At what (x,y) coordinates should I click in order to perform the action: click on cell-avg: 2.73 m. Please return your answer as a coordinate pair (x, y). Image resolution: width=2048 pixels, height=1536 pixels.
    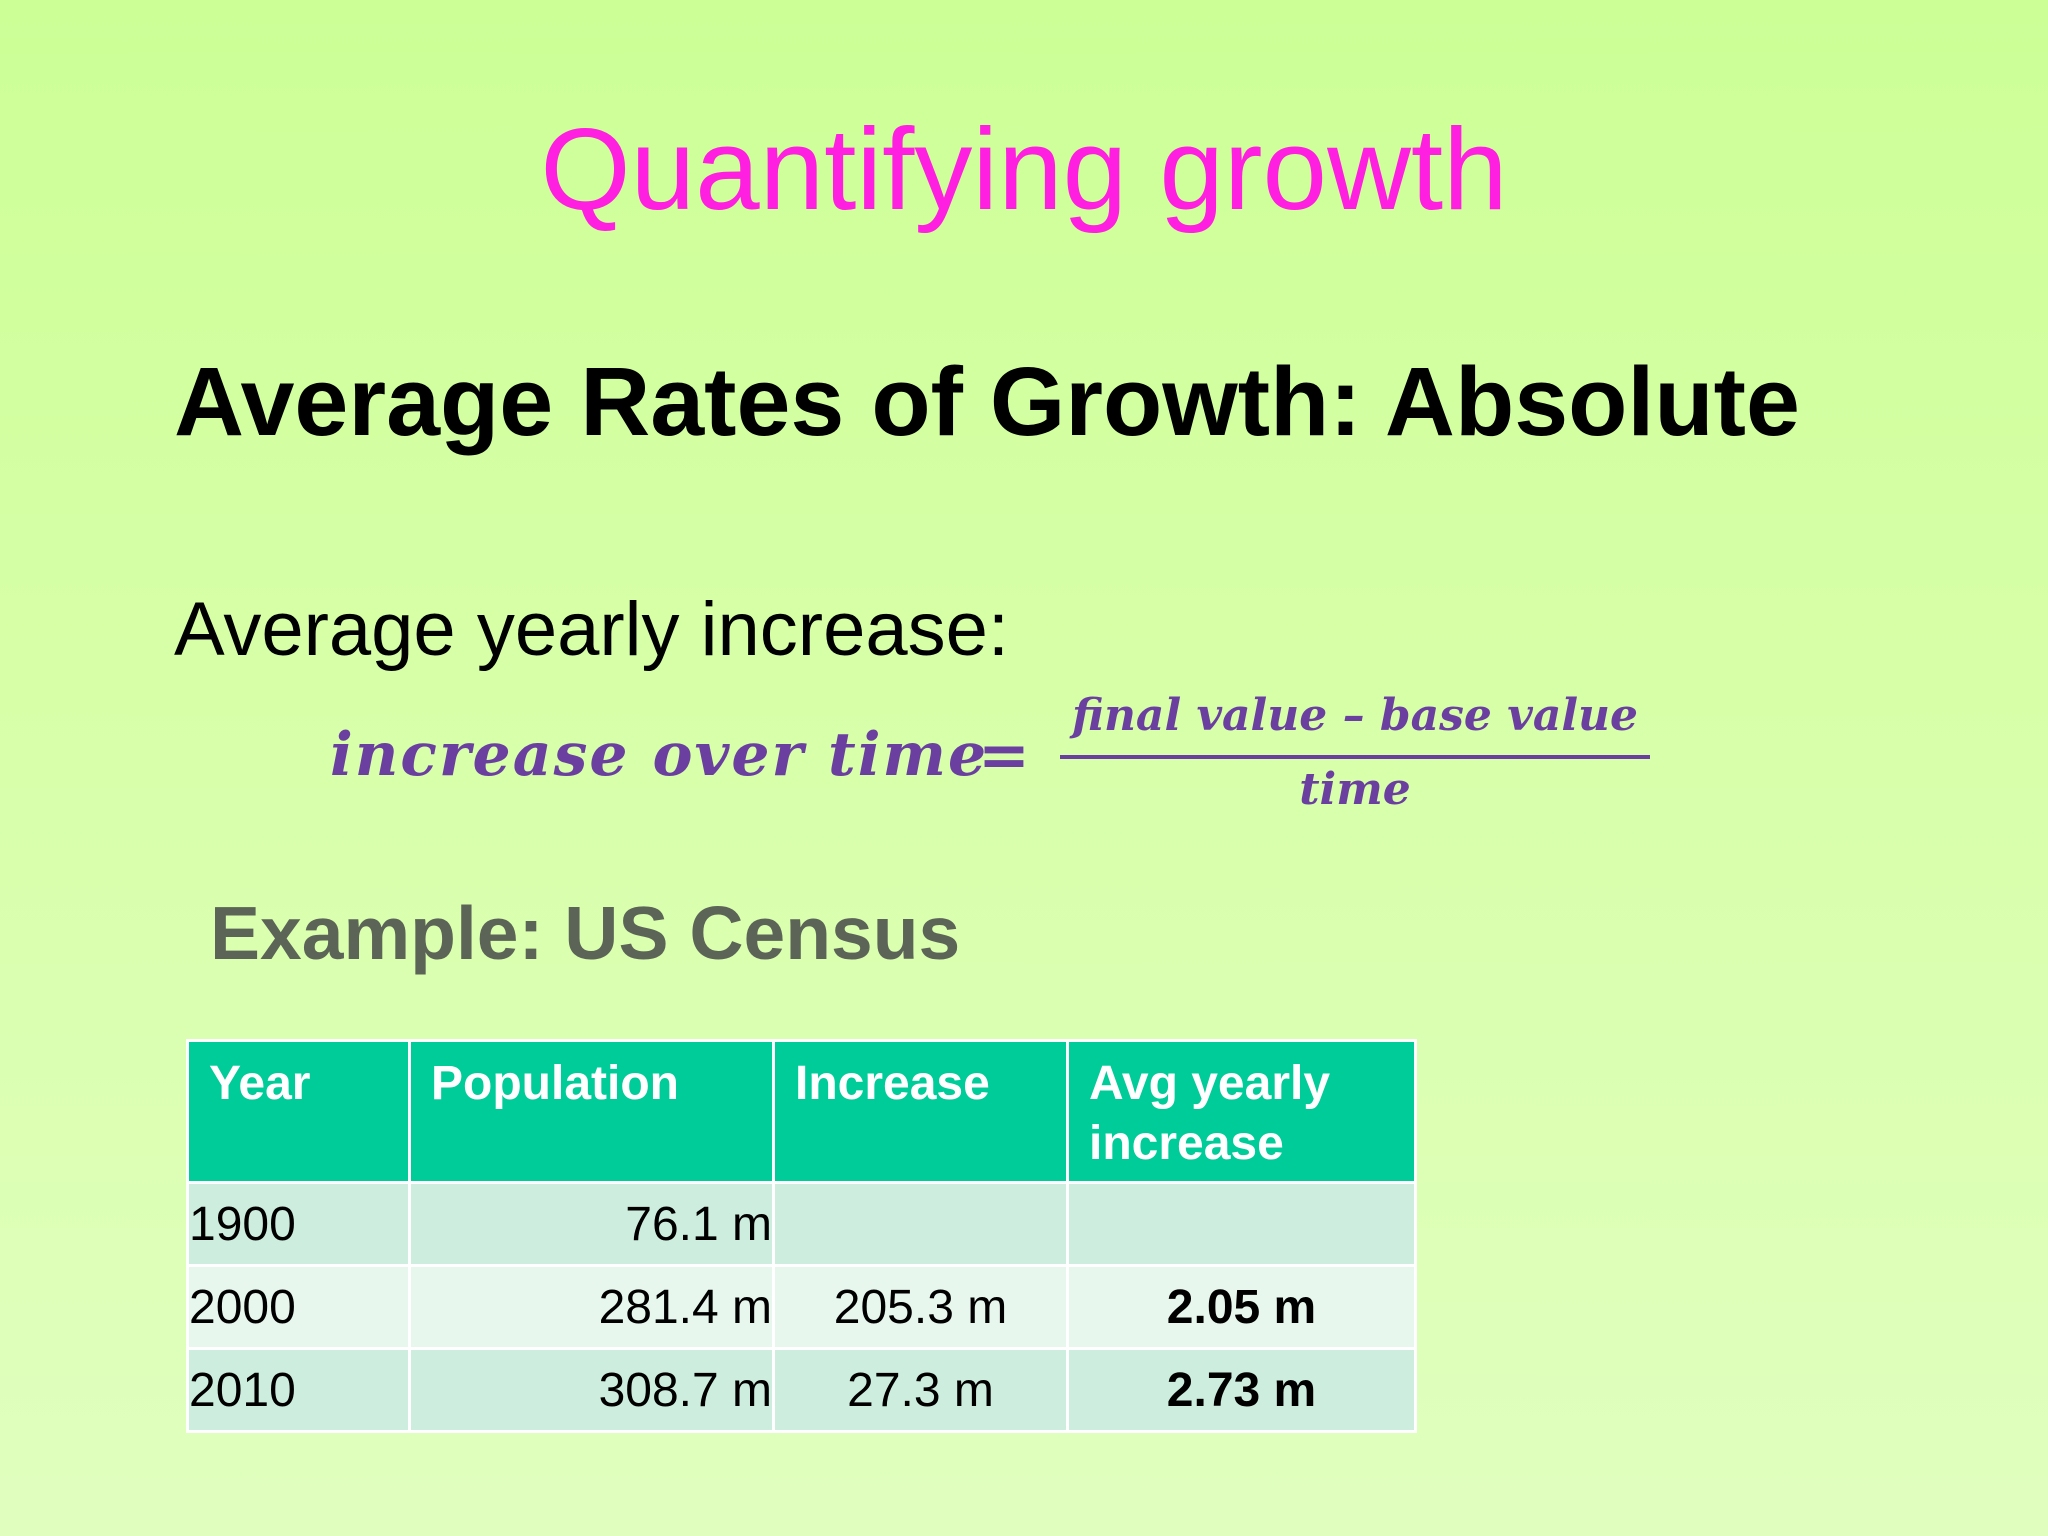
    Looking at the image, I should click on (1241, 1390).